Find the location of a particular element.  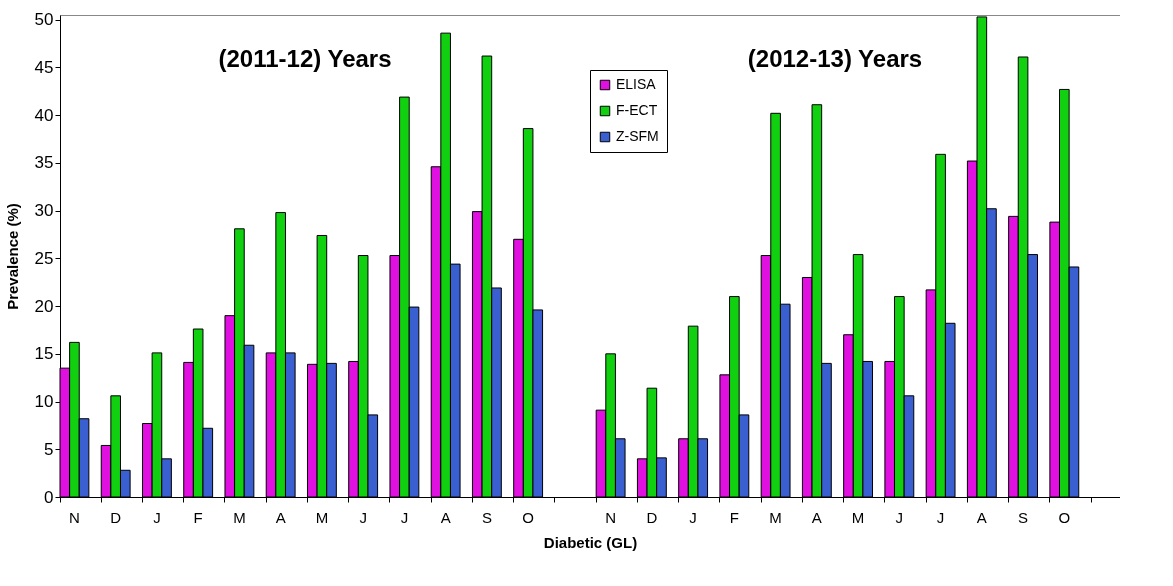

annotation: (2012-13) Years is located at coordinates (835, 58).